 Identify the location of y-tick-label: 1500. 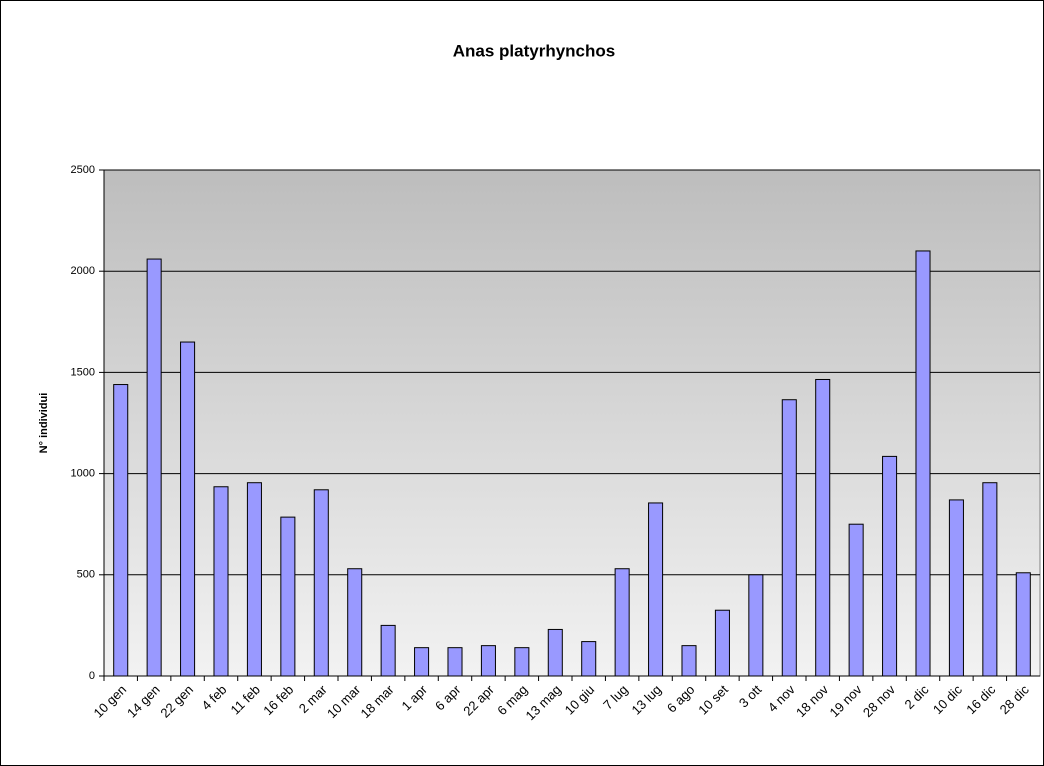
(83, 372).